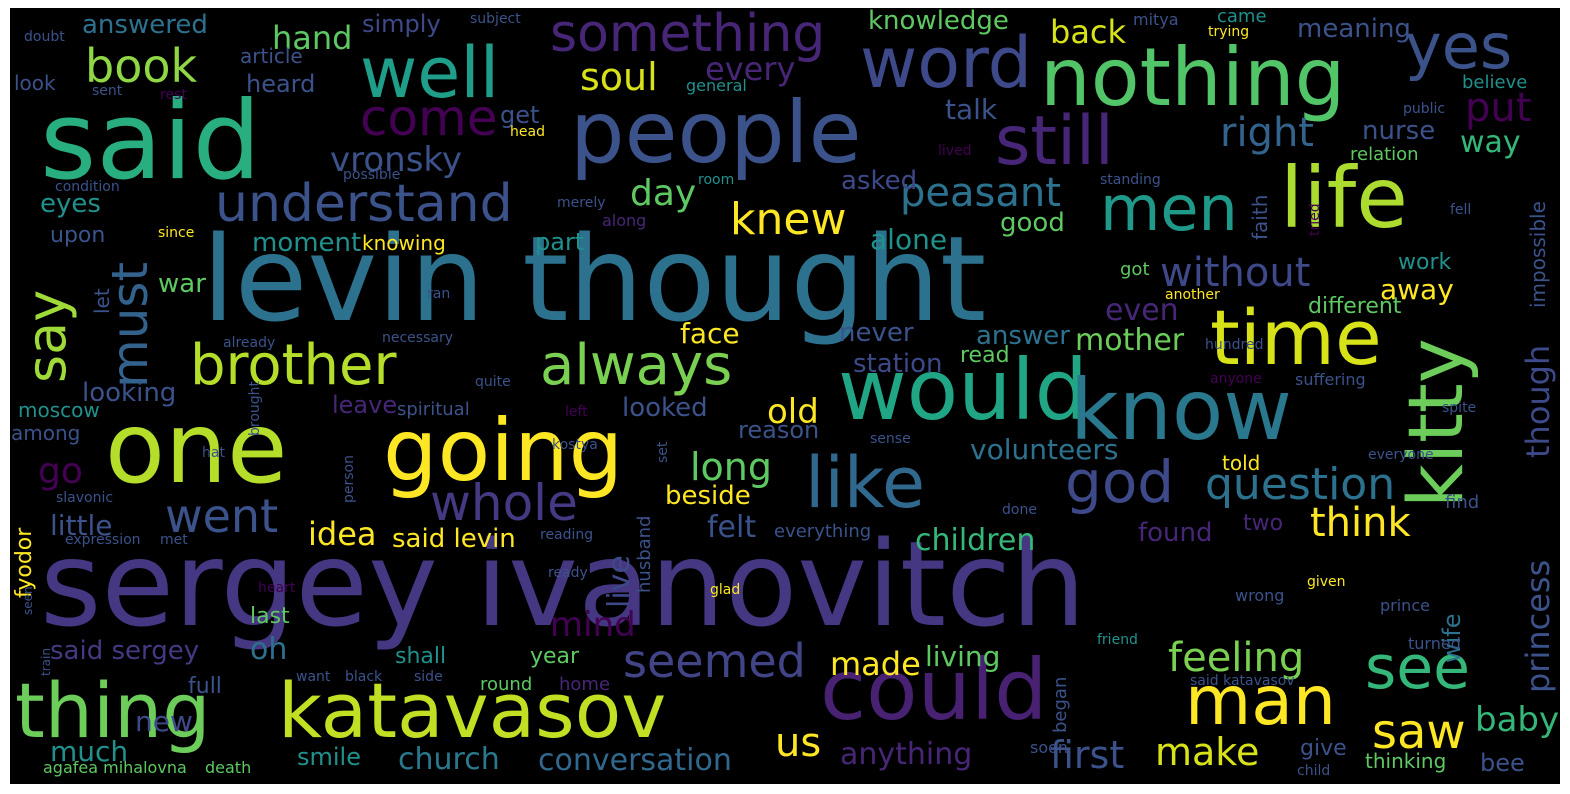 This screenshot has height=794, width=1570. I want to click on word: conversation, so click(635, 760).